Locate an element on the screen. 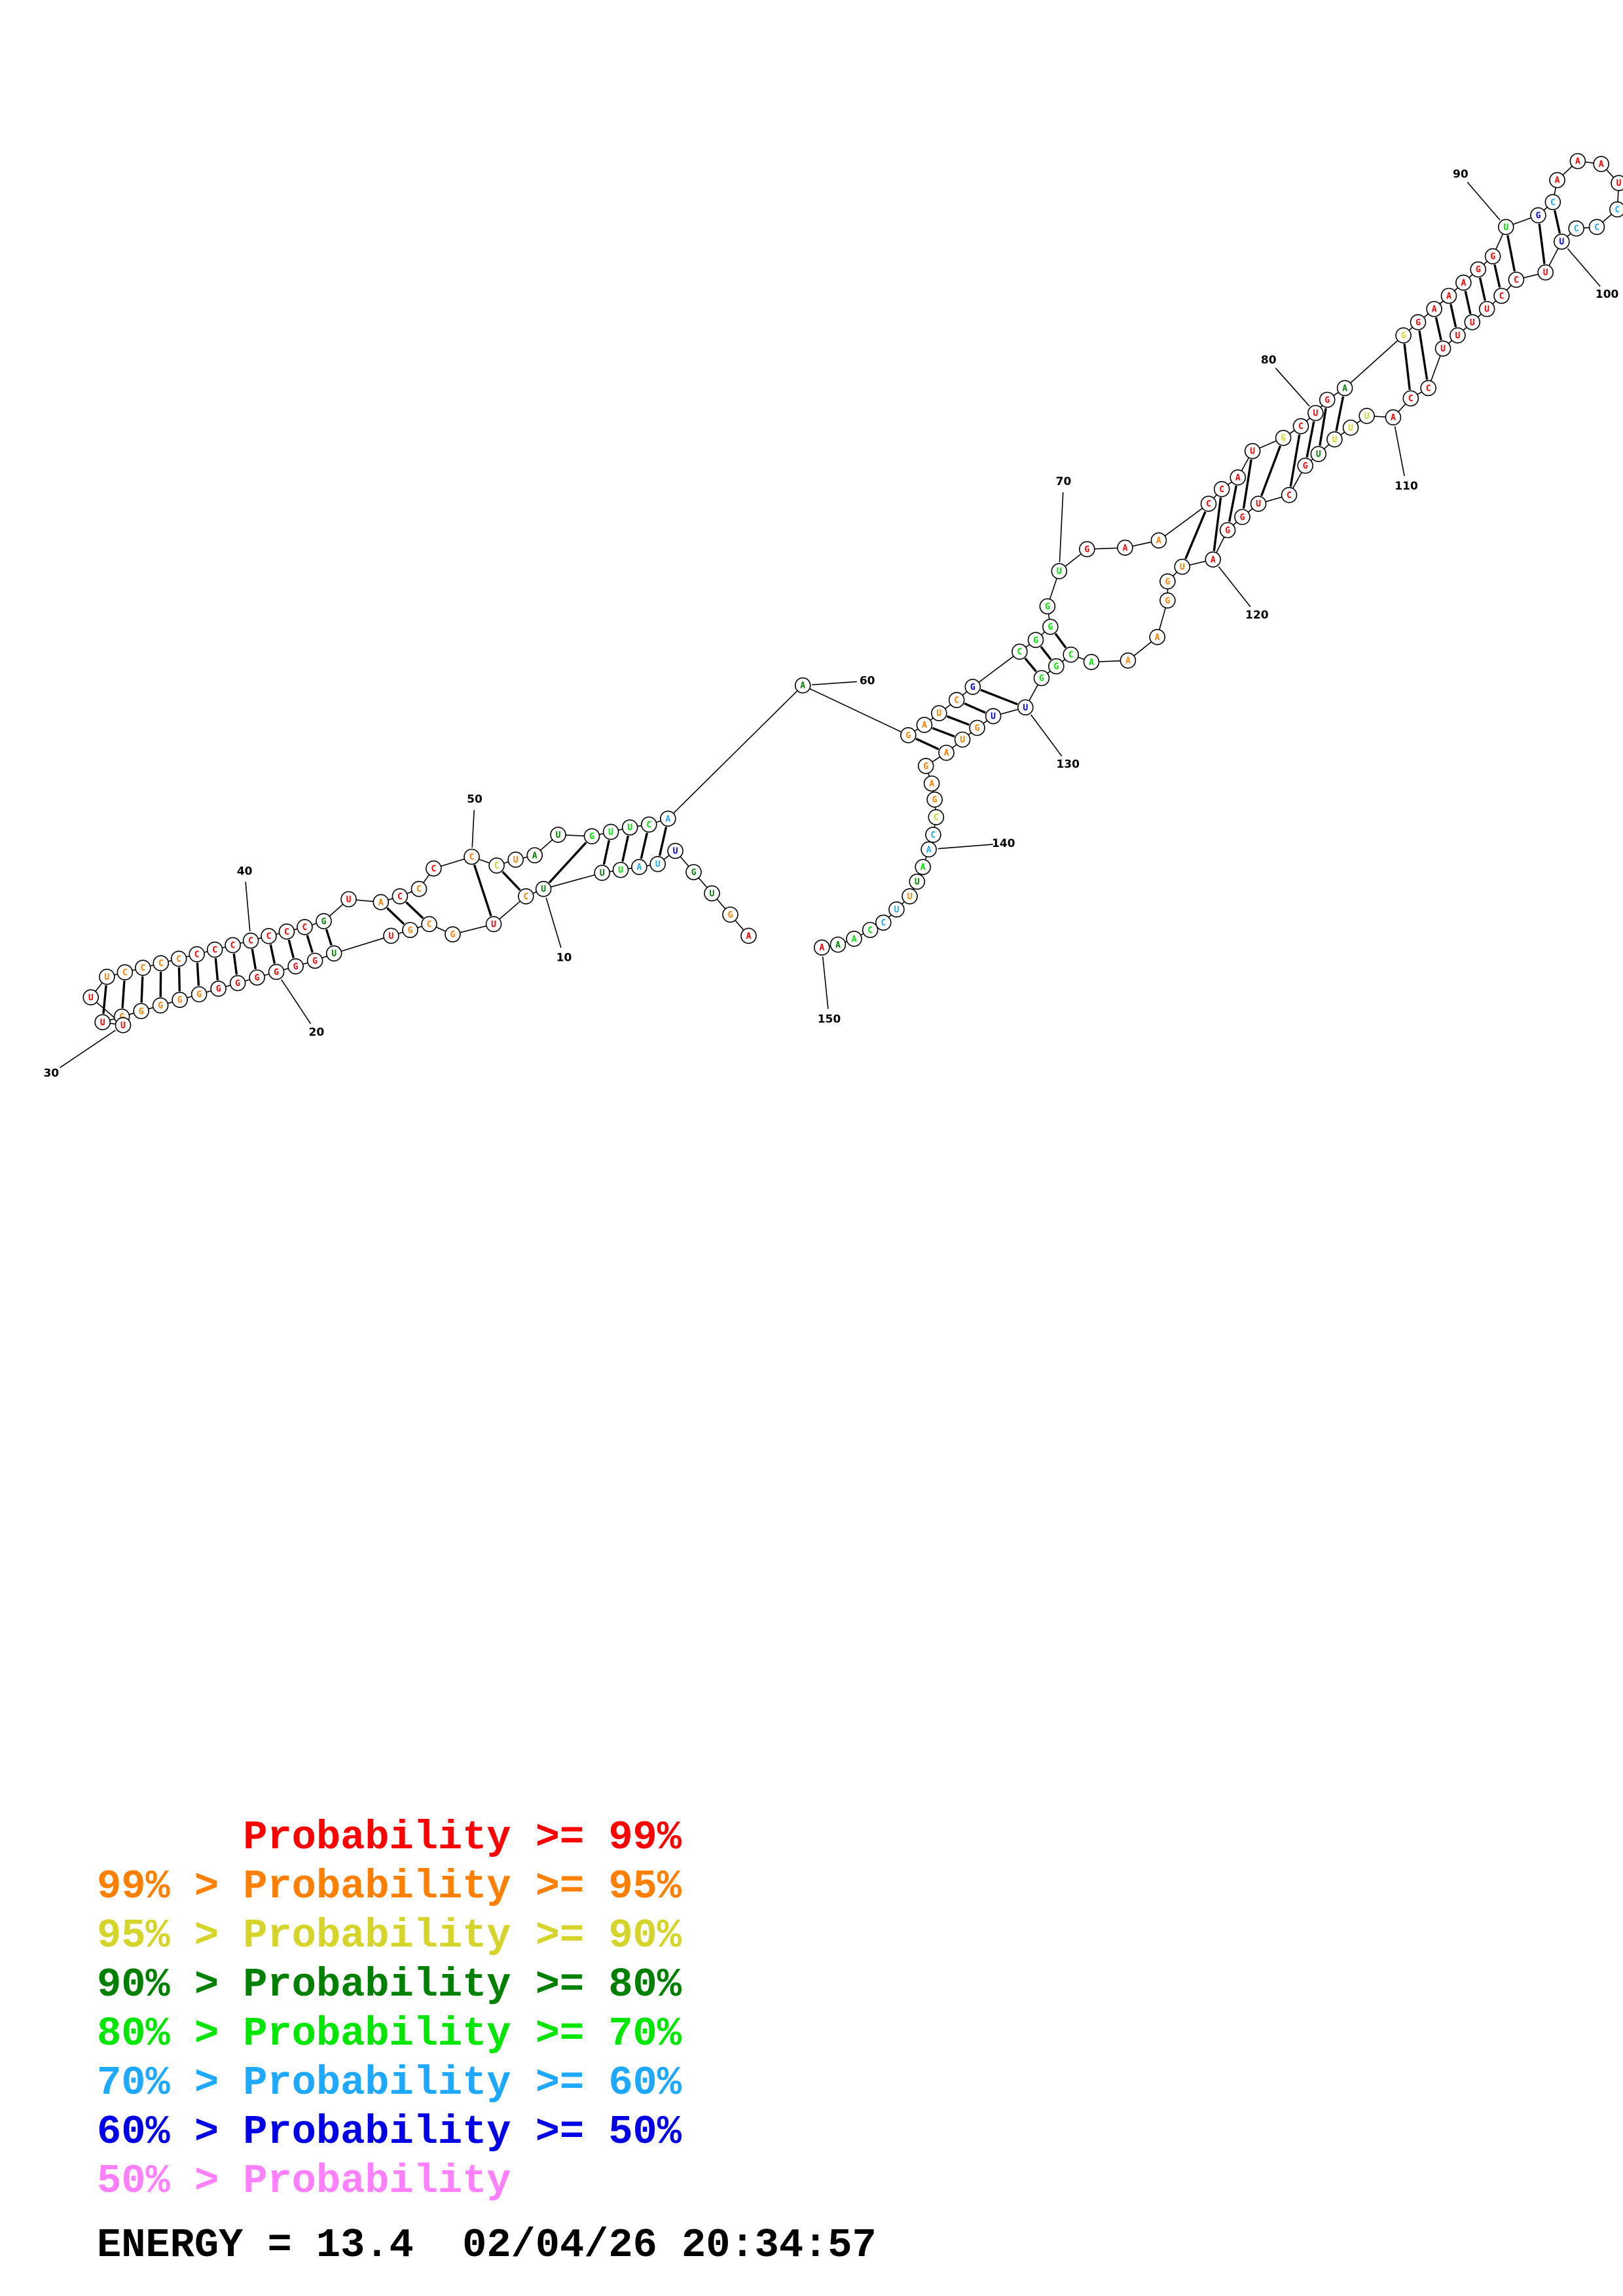  position-label: 60 is located at coordinates (867, 680).